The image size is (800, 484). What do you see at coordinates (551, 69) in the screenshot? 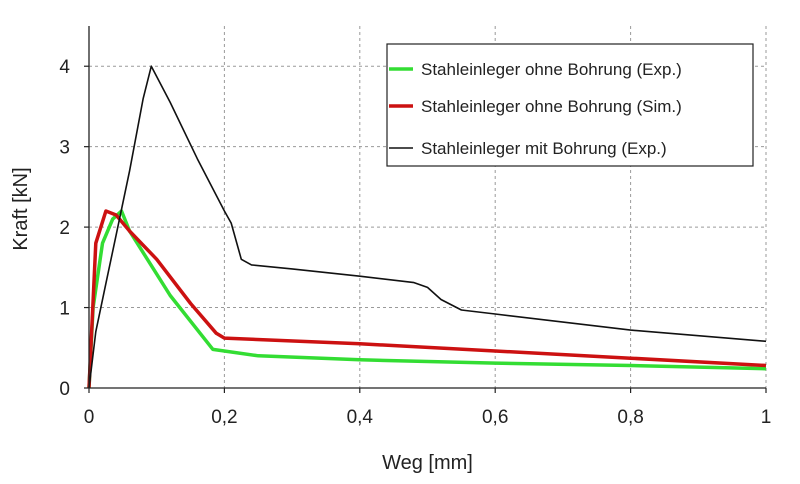
I see `legend-label-1: Stahleinleger ohne Bohrung (Exp.)` at bounding box center [551, 69].